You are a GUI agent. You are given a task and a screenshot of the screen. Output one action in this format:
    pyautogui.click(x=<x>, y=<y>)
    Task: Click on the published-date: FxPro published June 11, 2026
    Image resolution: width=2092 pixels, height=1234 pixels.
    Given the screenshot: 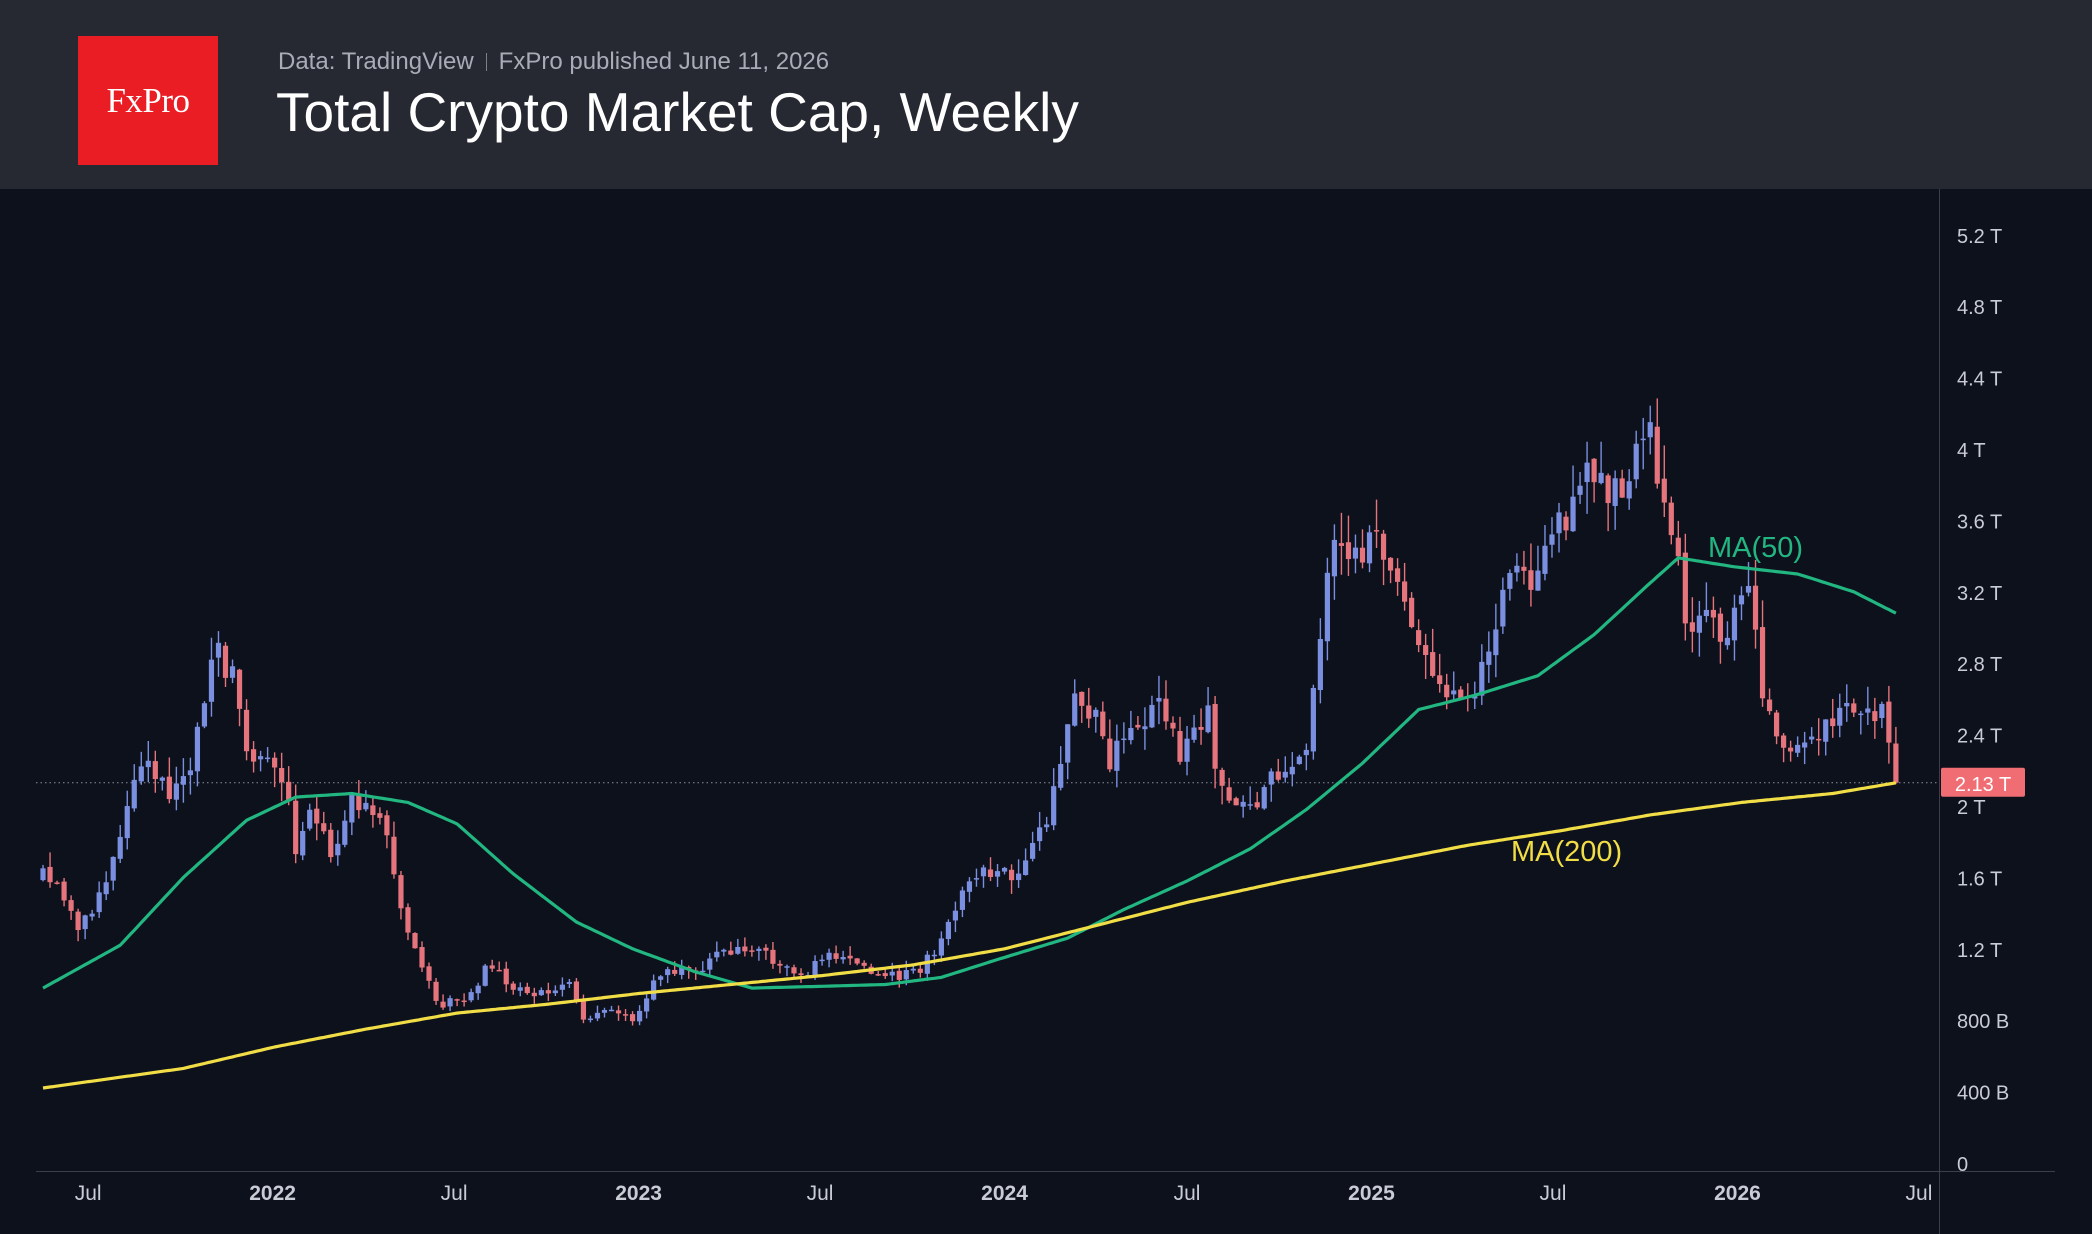 What is the action you would take?
    pyautogui.click(x=664, y=61)
    